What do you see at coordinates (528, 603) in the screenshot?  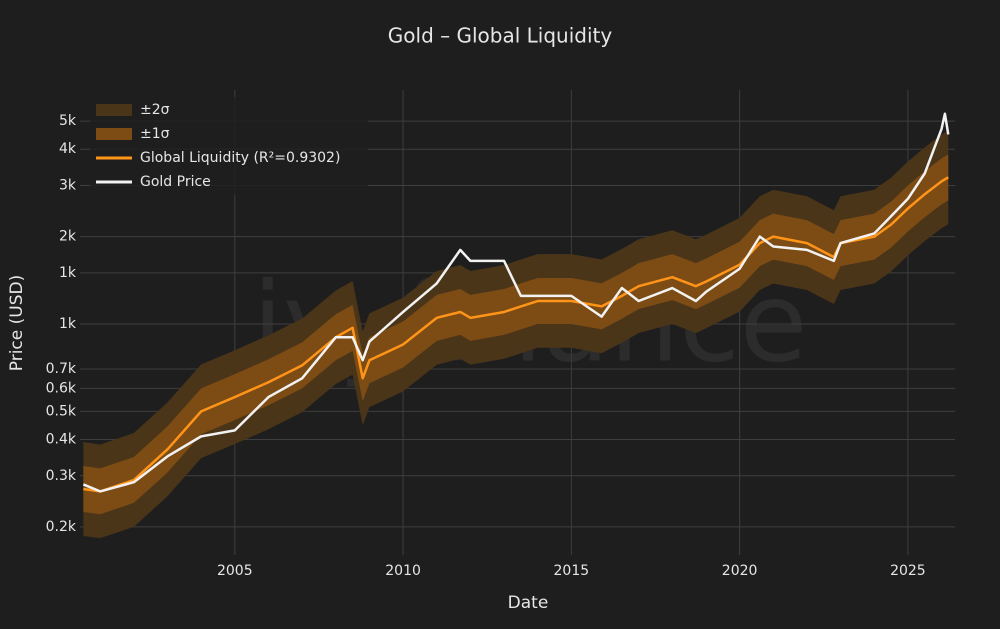 I see `x-axis-label: Date` at bounding box center [528, 603].